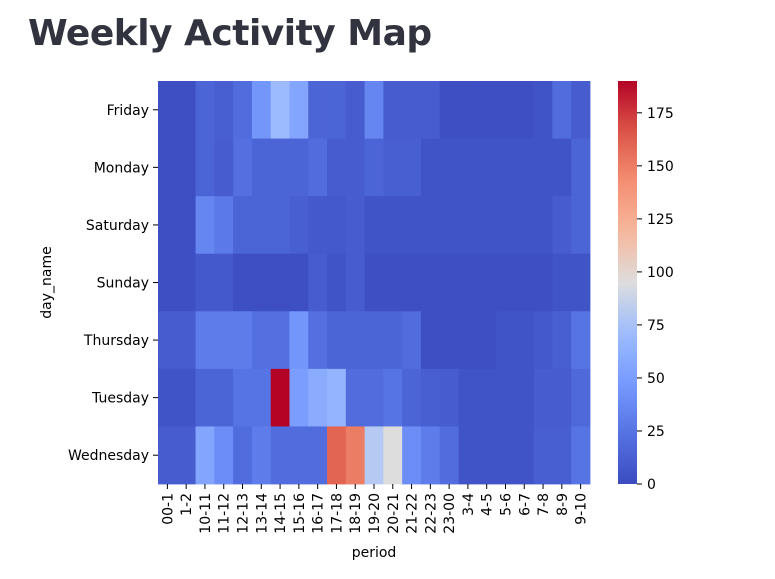 This screenshot has height=579, width=775. Describe the element at coordinates (117, 226) in the screenshot. I see `y-tick-label: Saturday` at that location.